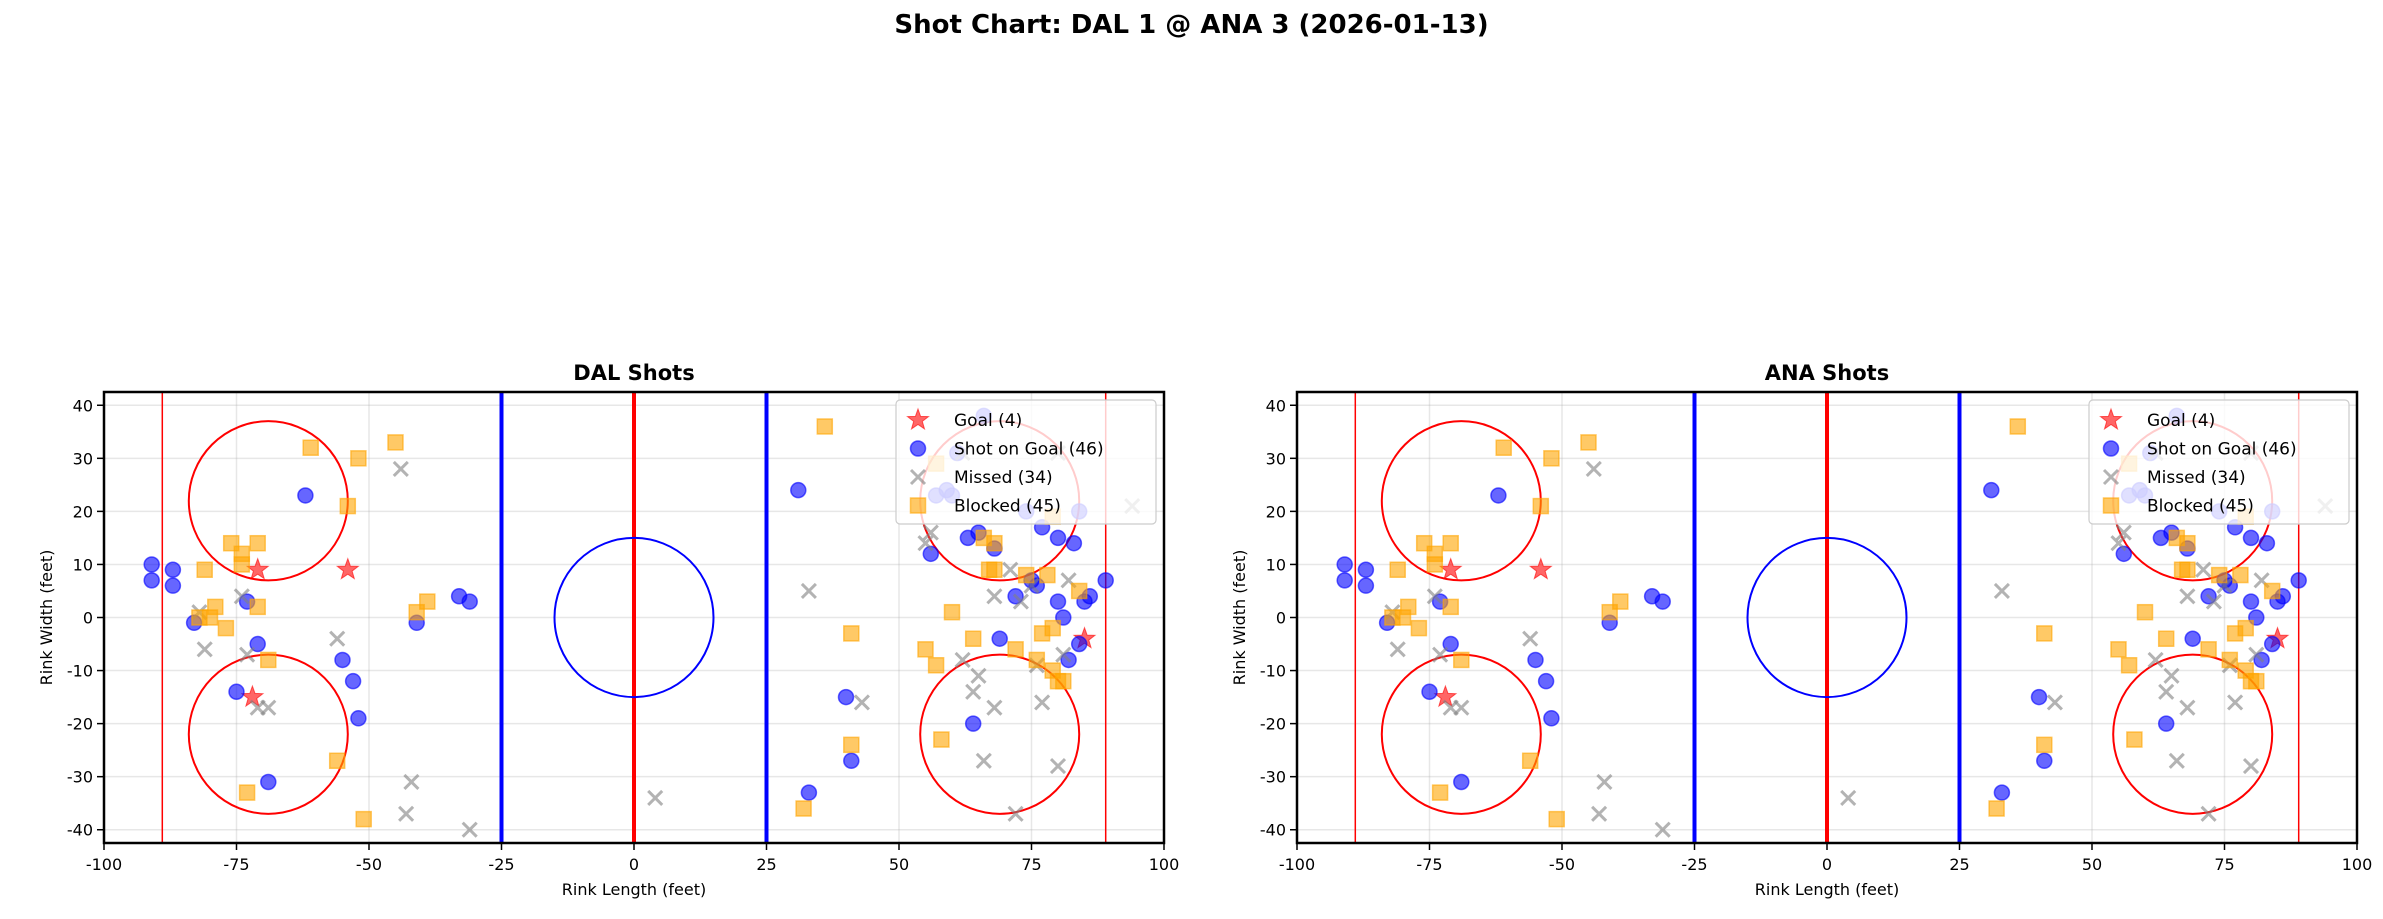  I want to click on legend-label: Blocked (45), so click(1007, 507).